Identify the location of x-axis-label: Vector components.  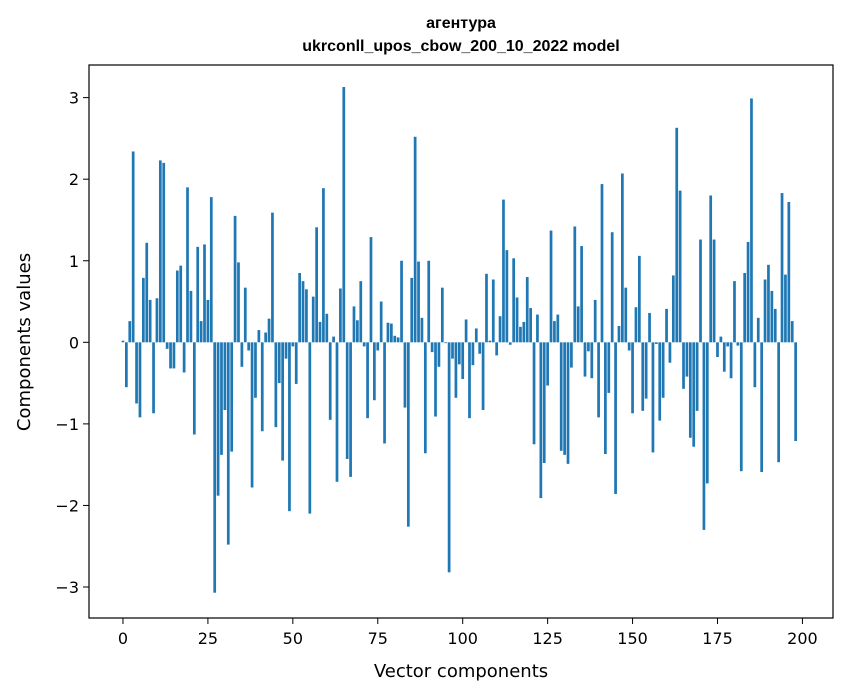
(461, 671).